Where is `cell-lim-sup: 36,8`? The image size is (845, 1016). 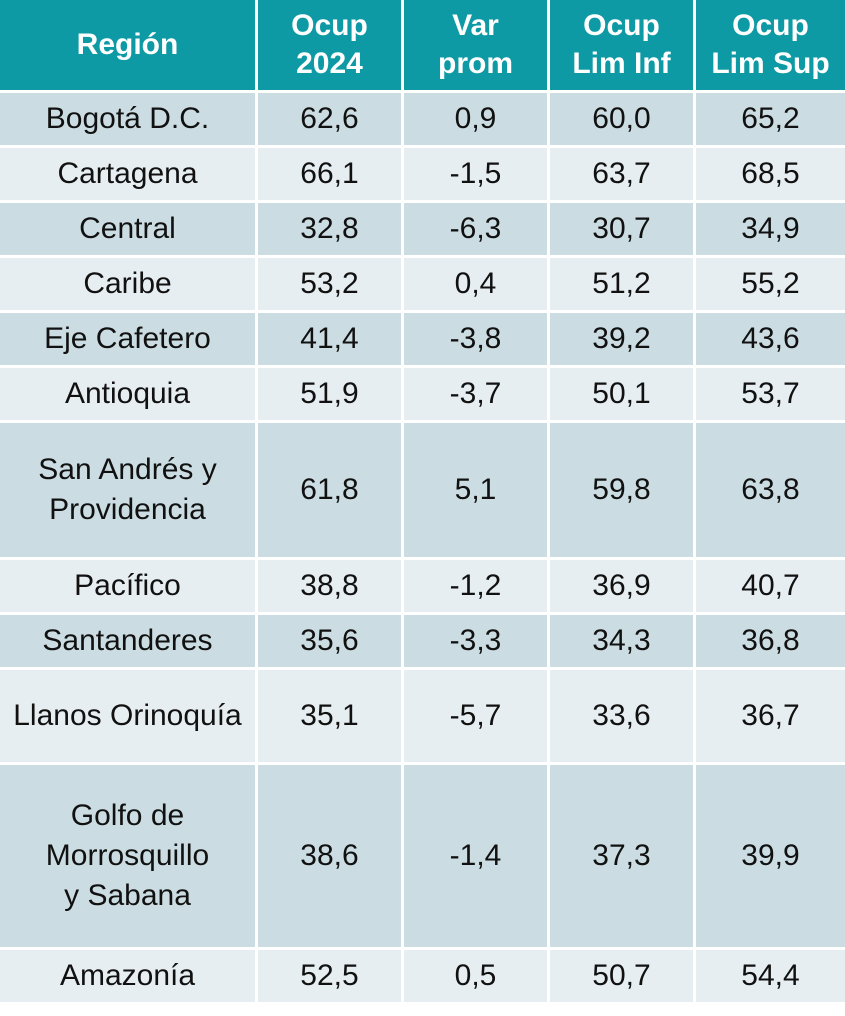 cell-lim-sup: 36,8 is located at coordinates (770, 642).